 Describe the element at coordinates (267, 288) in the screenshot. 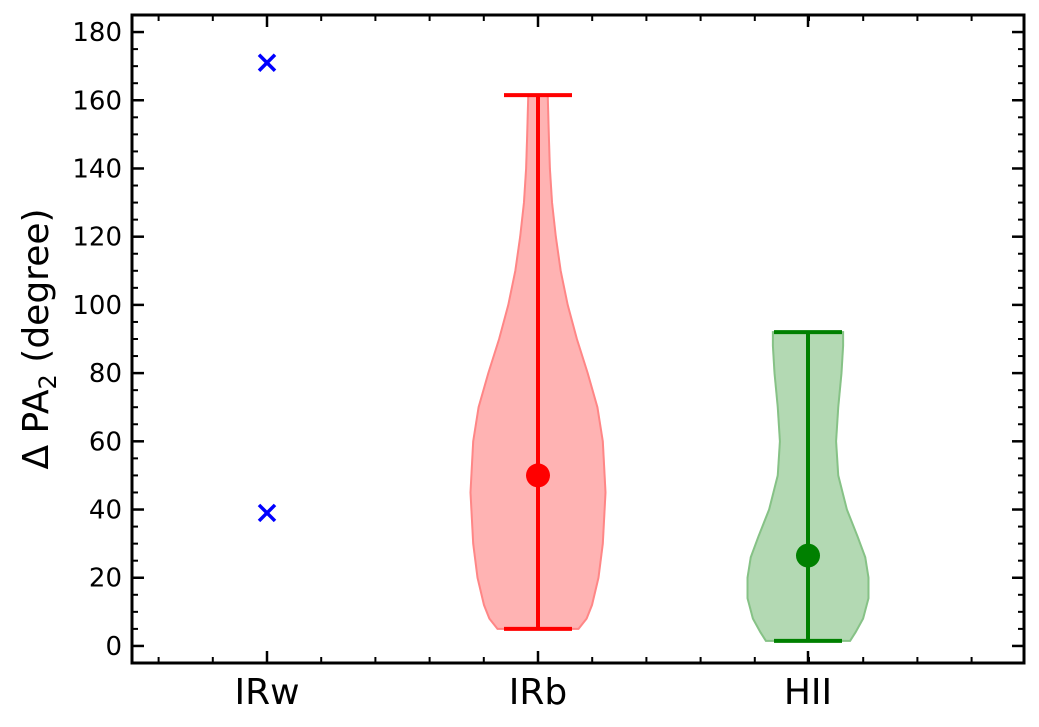

I see `points-layer` at that location.